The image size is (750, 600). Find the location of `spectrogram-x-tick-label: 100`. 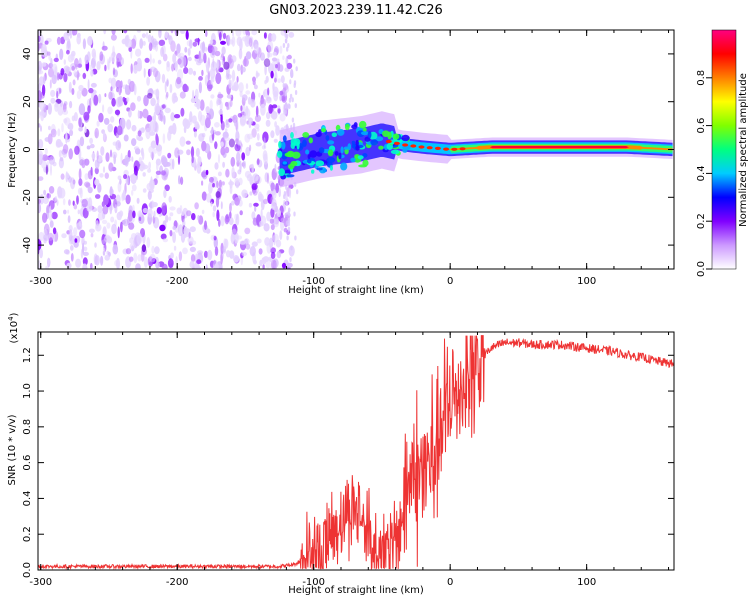

spectrogram-x-tick-label: 100 is located at coordinates (586, 281).